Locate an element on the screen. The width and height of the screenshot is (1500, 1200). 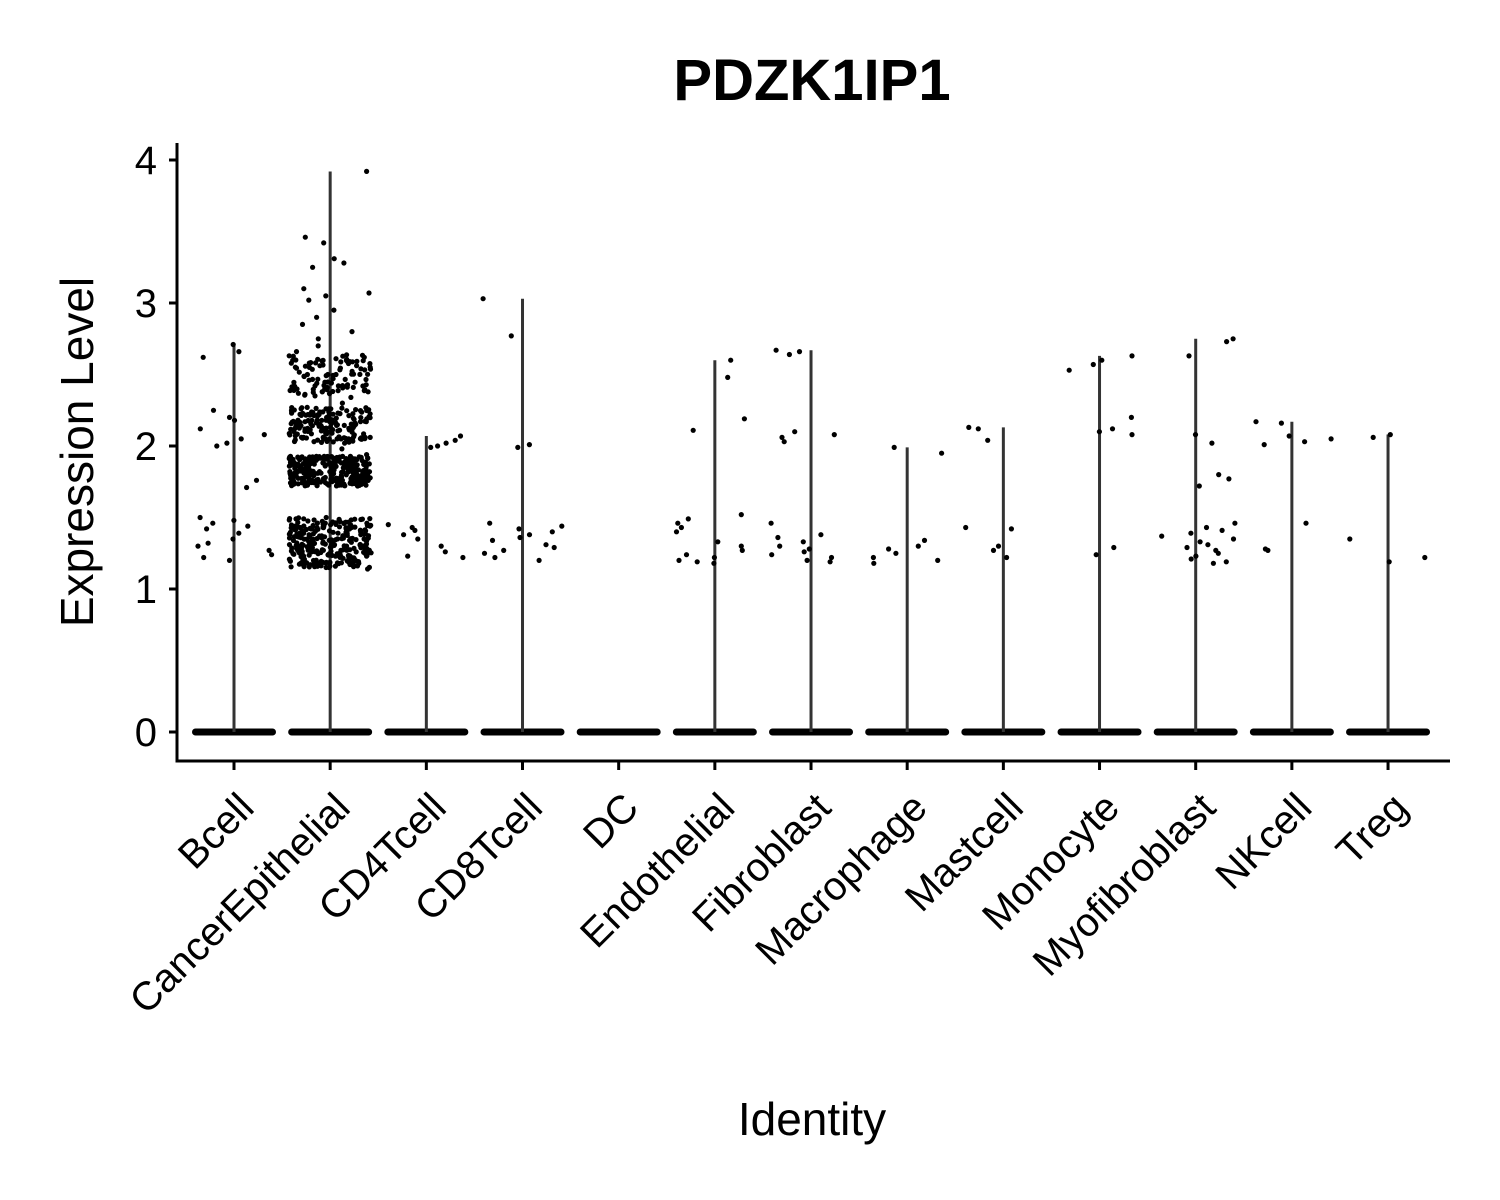
y-axis-title: Expression Level is located at coordinates (77, 452).